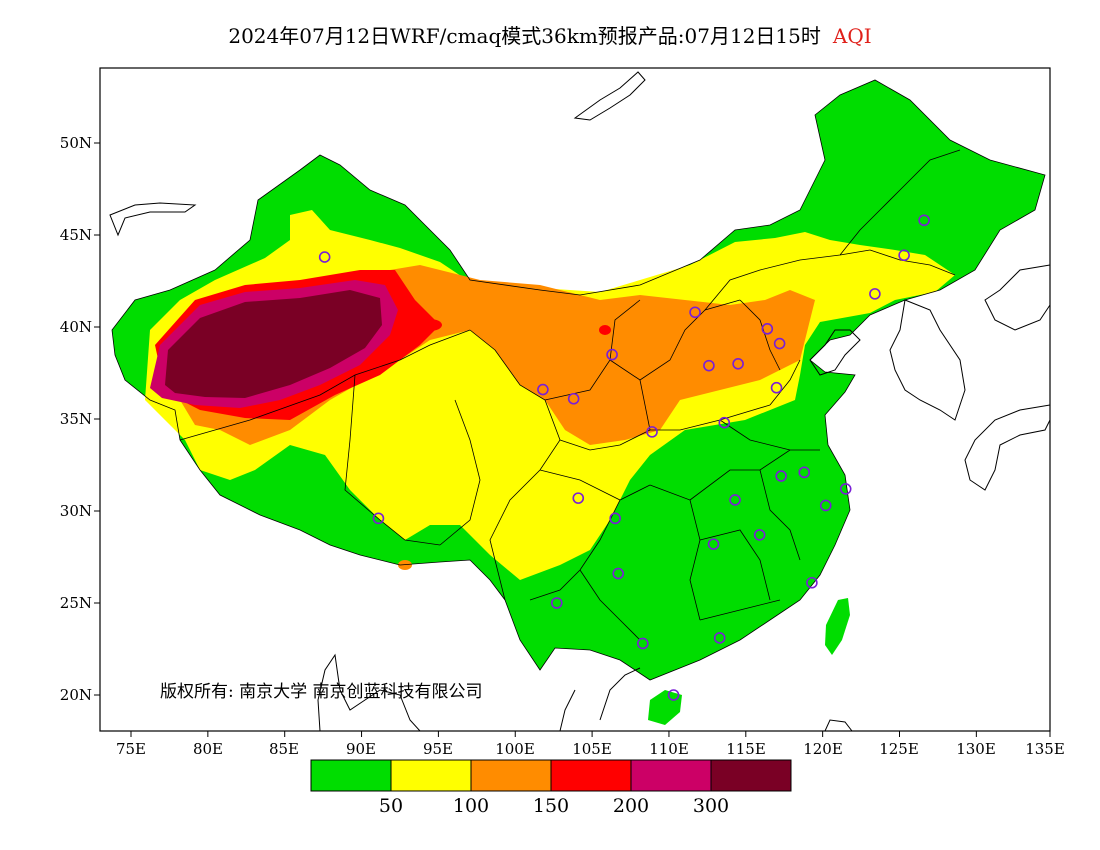  I want to click on korea-outline, so click(927, 360).